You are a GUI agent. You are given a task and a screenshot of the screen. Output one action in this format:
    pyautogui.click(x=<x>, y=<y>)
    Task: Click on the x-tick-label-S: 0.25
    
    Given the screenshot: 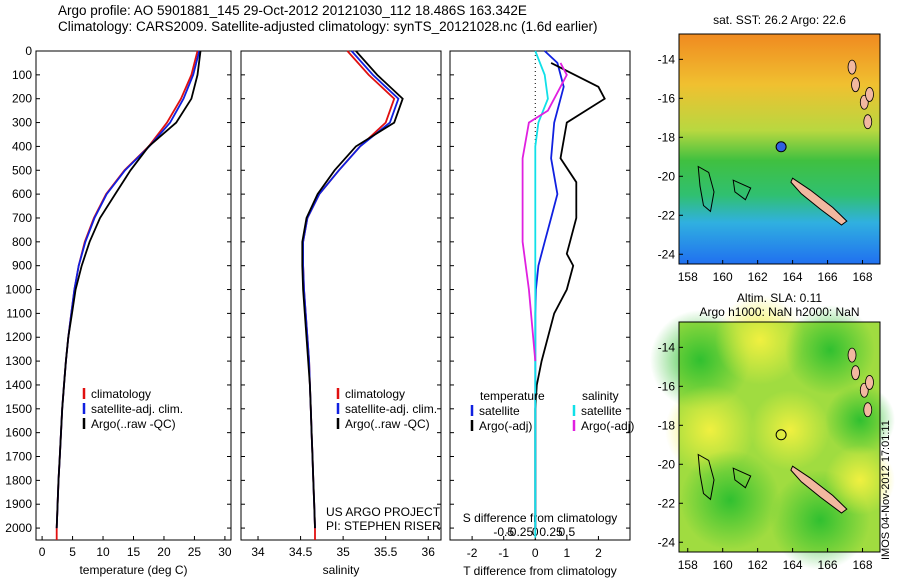 What is the action you would take?
    pyautogui.click(x=551, y=532)
    